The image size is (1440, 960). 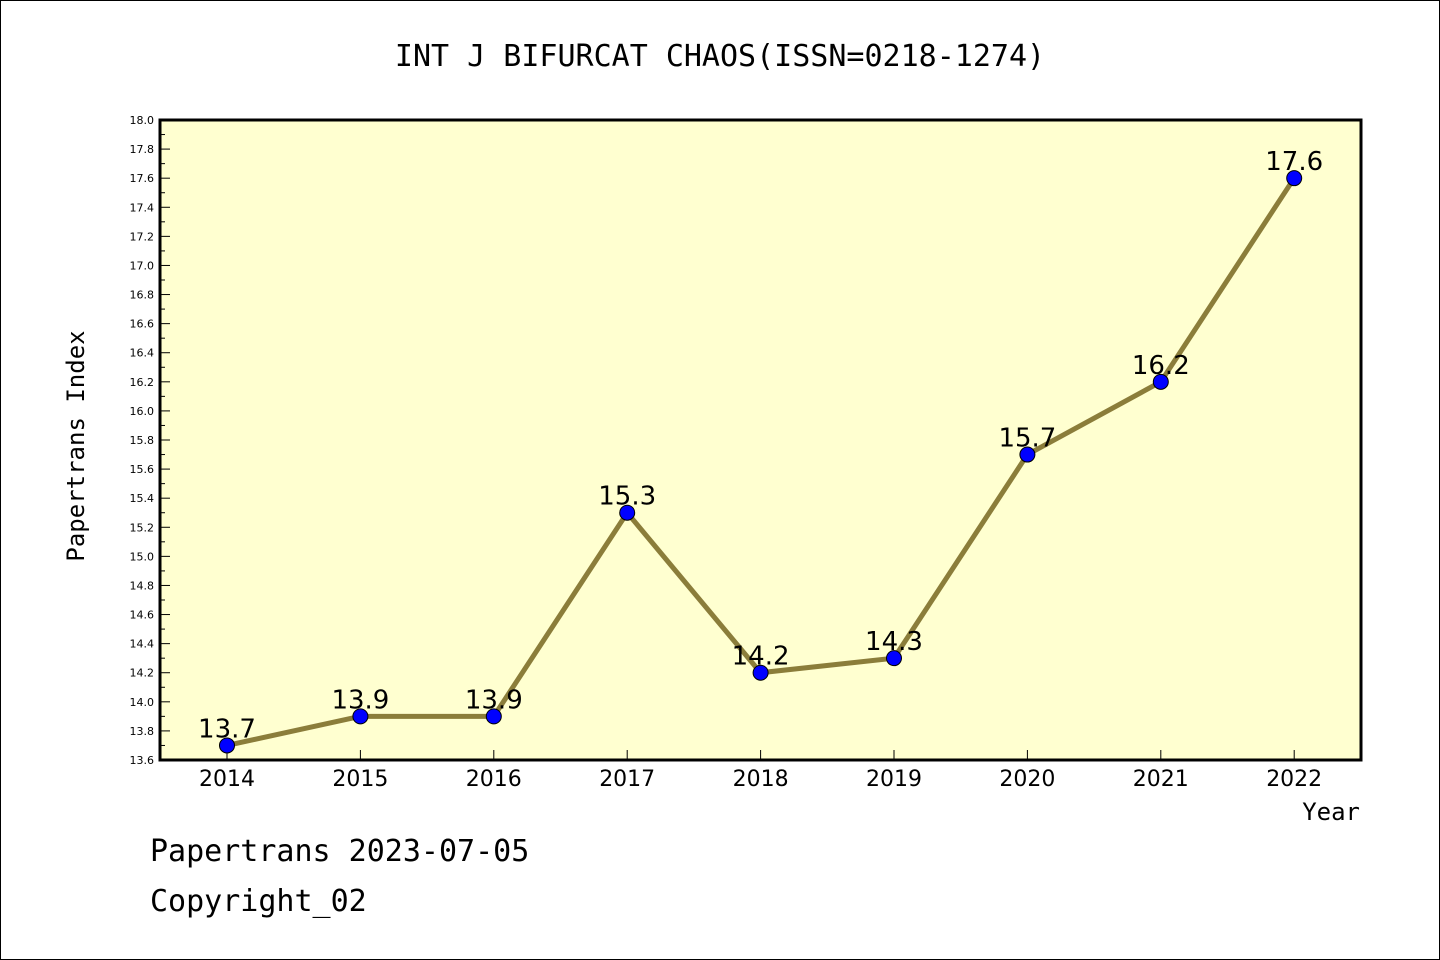 I want to click on y-tick-label: 16.8, so click(x=142, y=295).